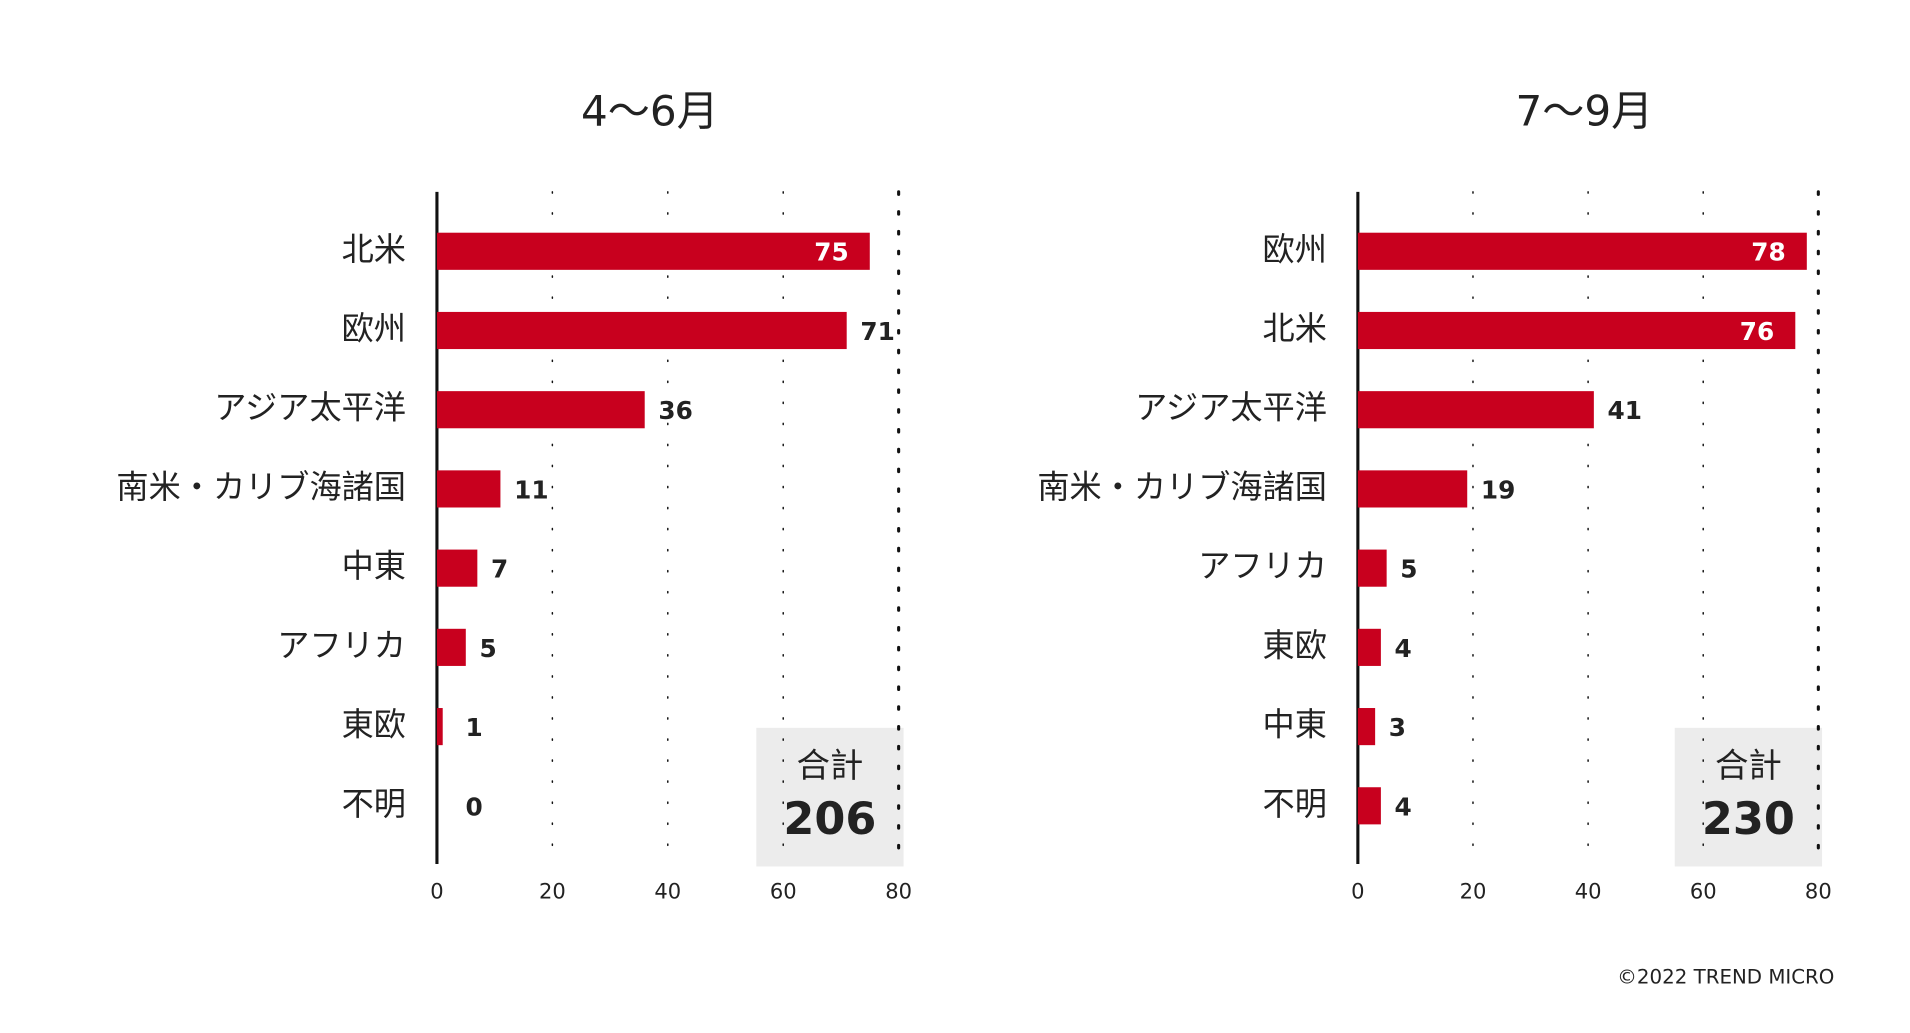 This screenshot has width=1910, height=1033. I want to click on value-label: 3, so click(1397, 727).